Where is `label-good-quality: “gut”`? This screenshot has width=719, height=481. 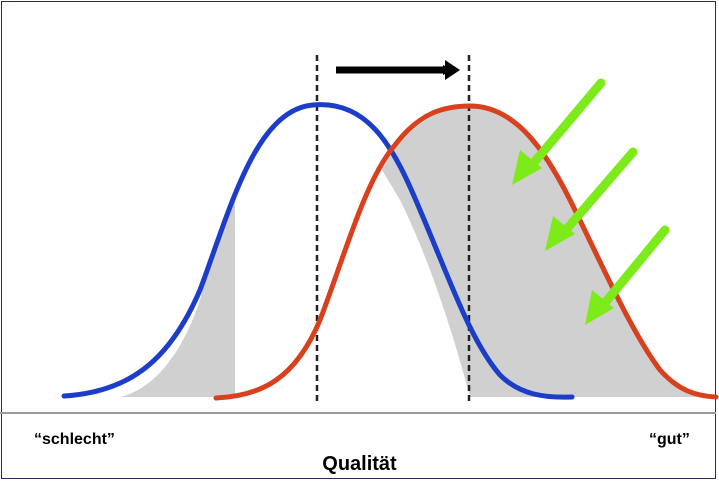
label-good-quality: “gut” is located at coordinates (669, 439).